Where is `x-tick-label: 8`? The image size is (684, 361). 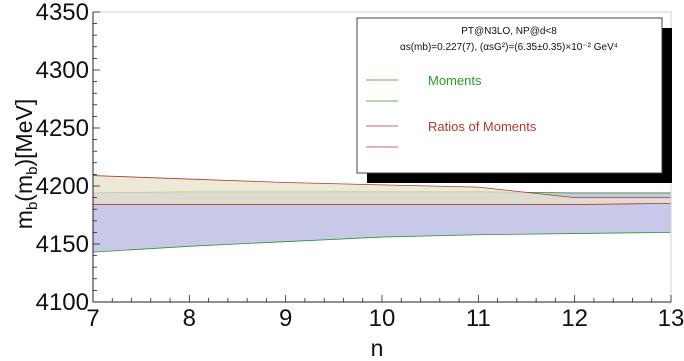
x-tick-label: 8 is located at coordinates (189, 318).